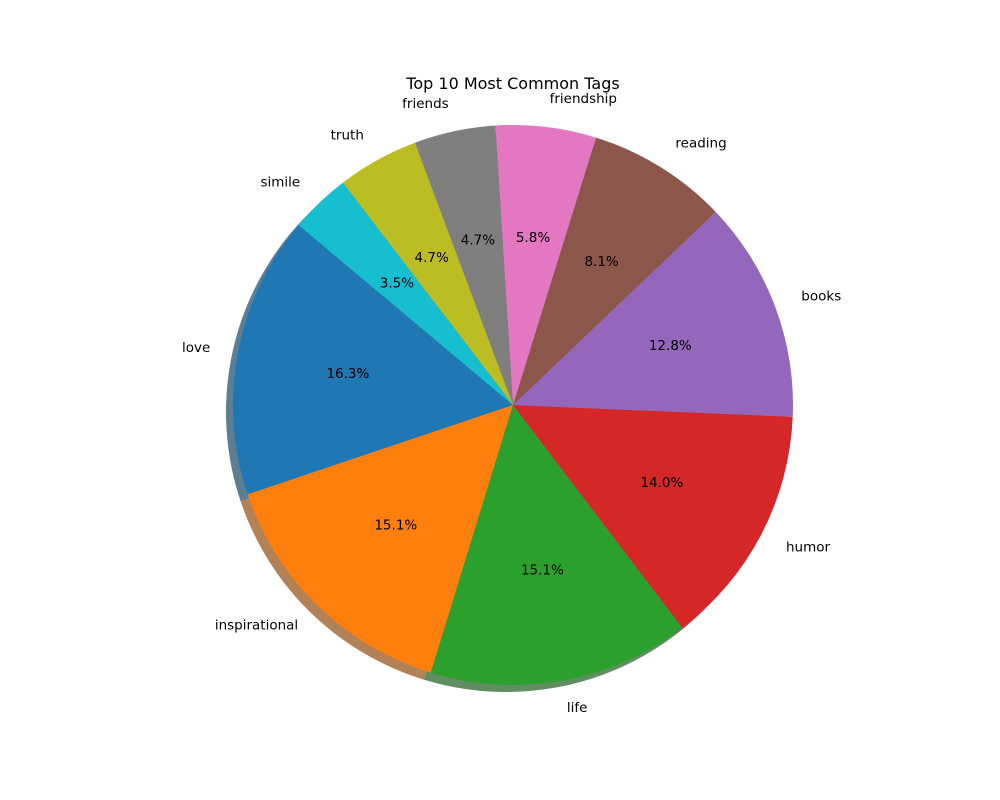  What do you see at coordinates (533, 238) in the screenshot?
I see `slice-percent-friendship: 5.8%` at bounding box center [533, 238].